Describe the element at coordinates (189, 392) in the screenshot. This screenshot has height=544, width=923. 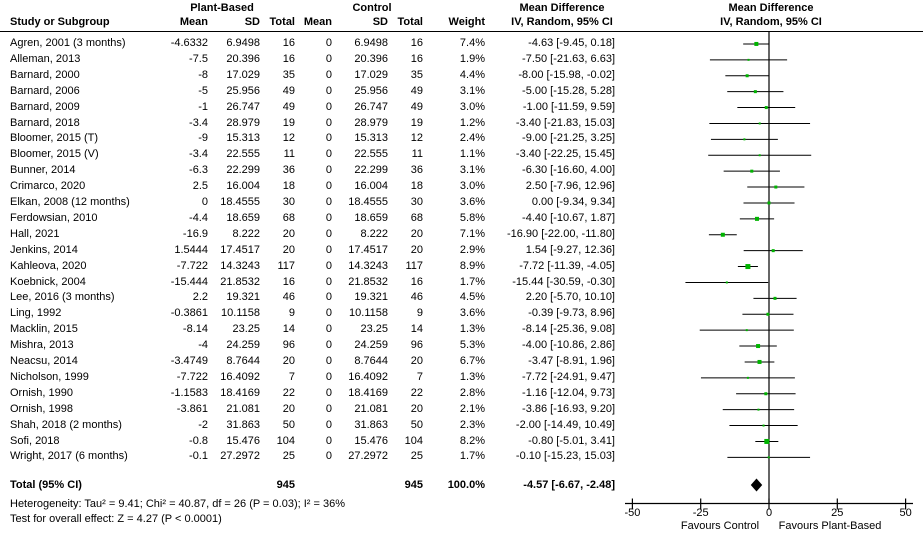
I see `mean-plant-based: -1.1583` at that location.